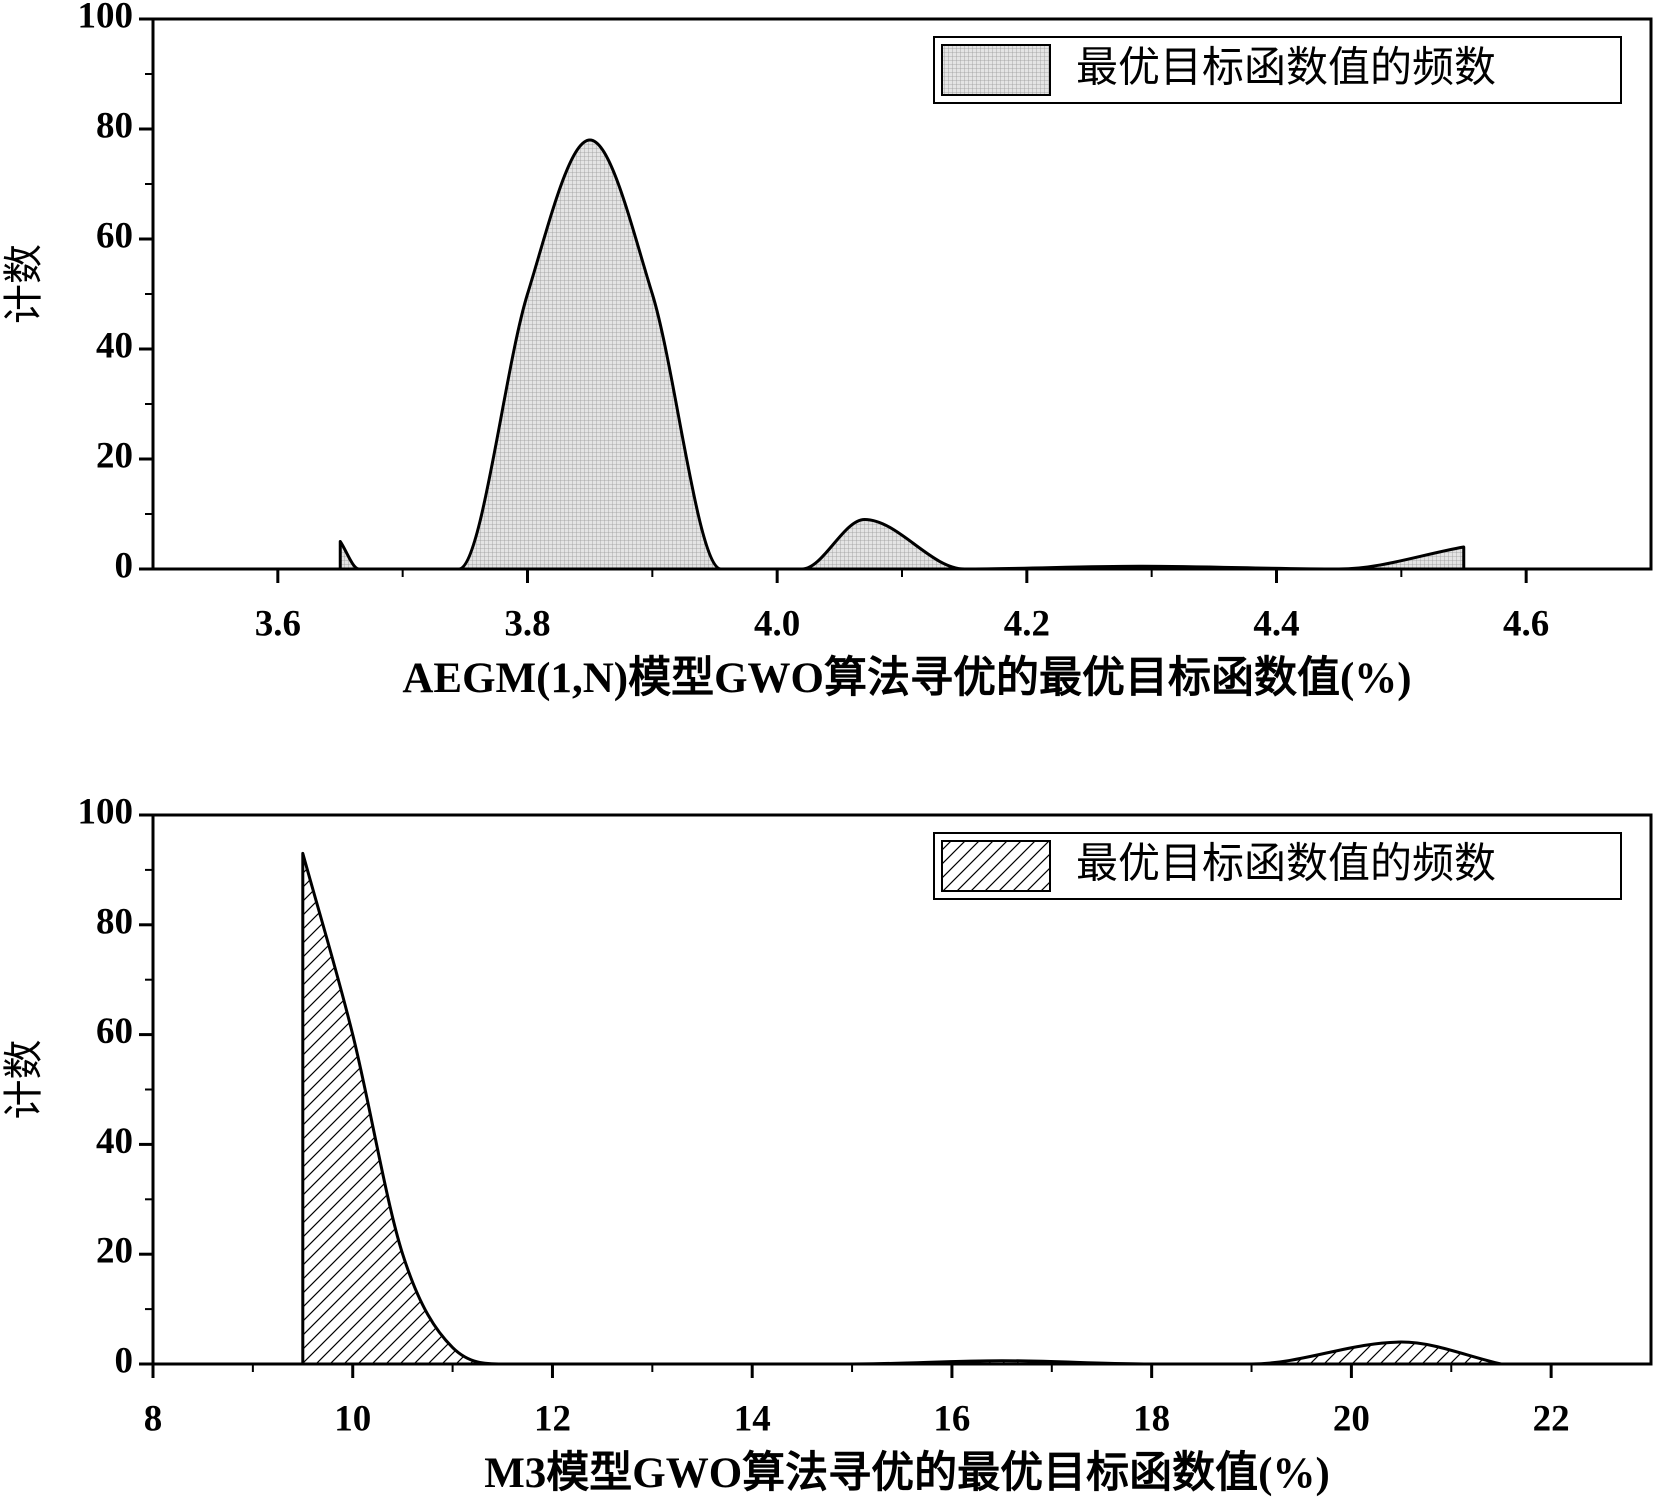 This screenshot has height=1497, width=1654. I want to click on x-tick-label: 4.2, so click(1027, 623).